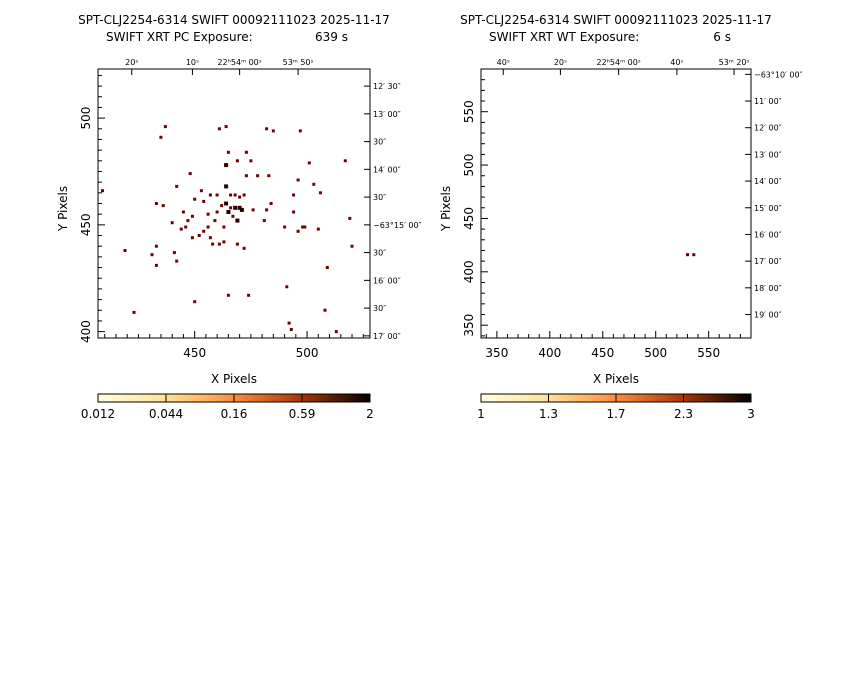 Image resolution: width=850 pixels, height=680 pixels. What do you see at coordinates (616, 203) in the screenshot?
I see `plot-frame` at bounding box center [616, 203].